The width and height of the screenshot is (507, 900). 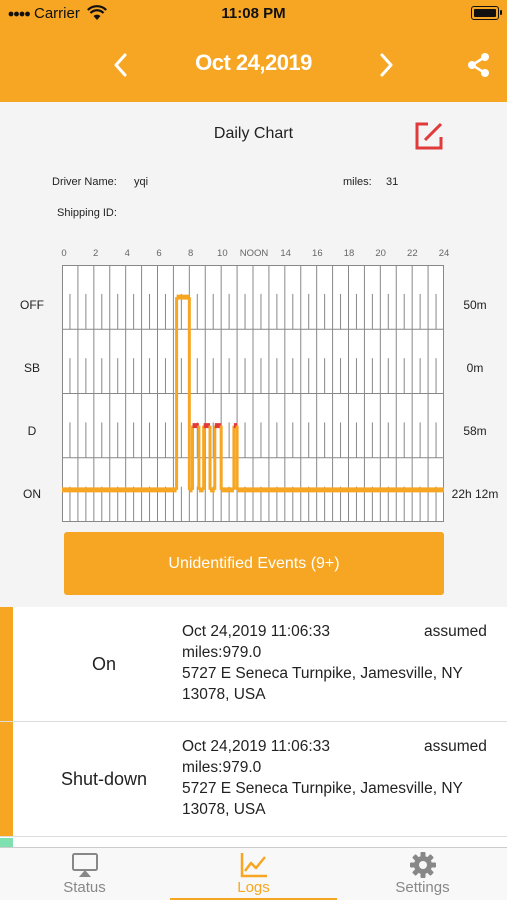 I want to click on row-total-off: 50m, so click(x=475, y=305).